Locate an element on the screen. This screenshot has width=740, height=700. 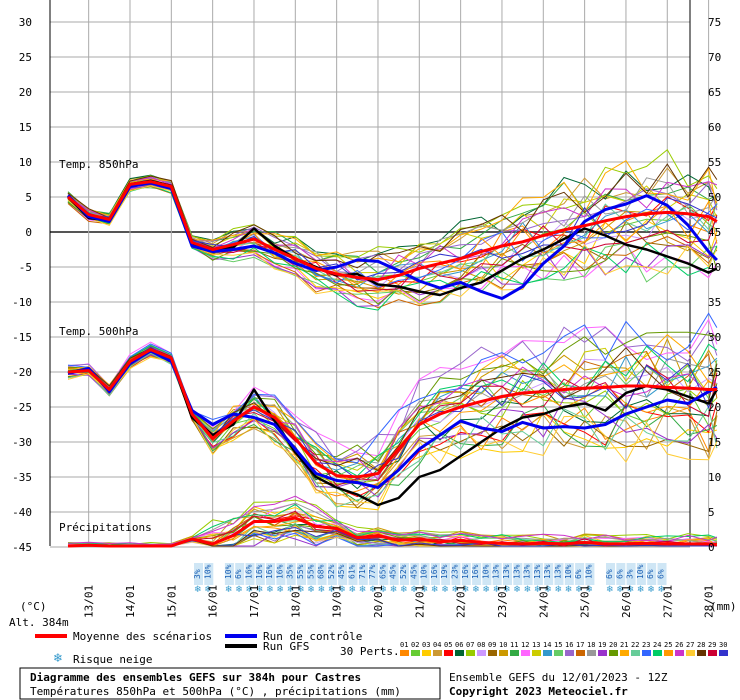
pert-number: 21 is located at coordinates (624, 645).